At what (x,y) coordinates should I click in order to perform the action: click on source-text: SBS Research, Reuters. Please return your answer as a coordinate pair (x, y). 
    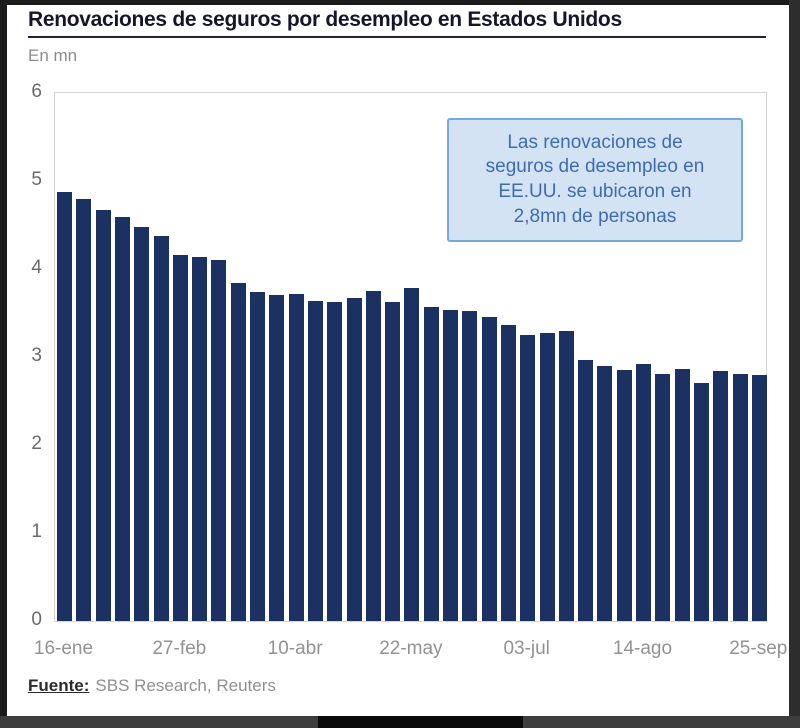
    Looking at the image, I should click on (185, 685).